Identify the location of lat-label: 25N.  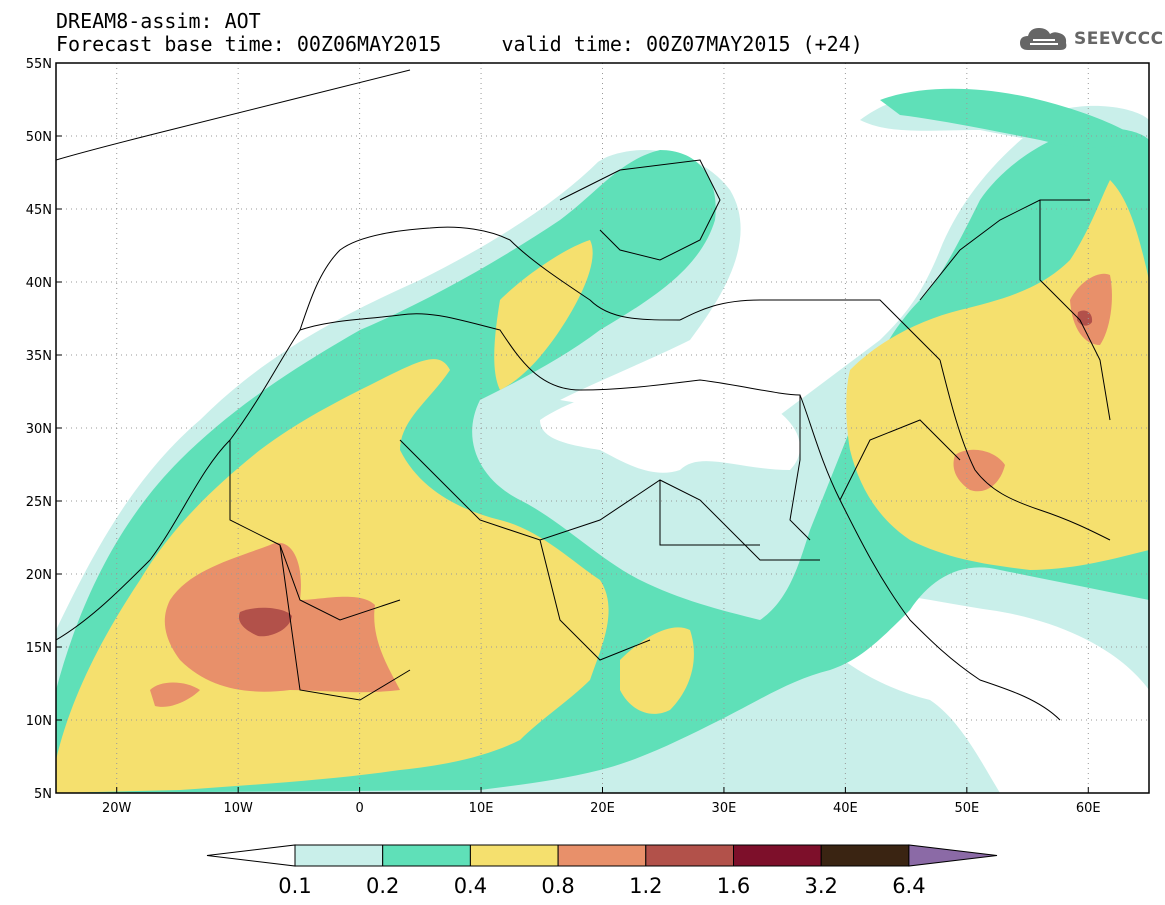
(39, 502).